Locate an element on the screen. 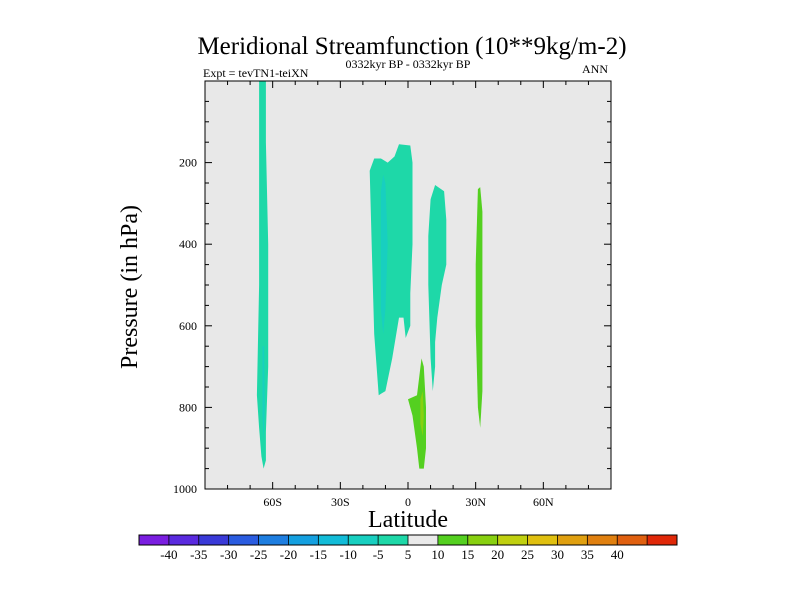  region-30n-column is located at coordinates (479, 307).